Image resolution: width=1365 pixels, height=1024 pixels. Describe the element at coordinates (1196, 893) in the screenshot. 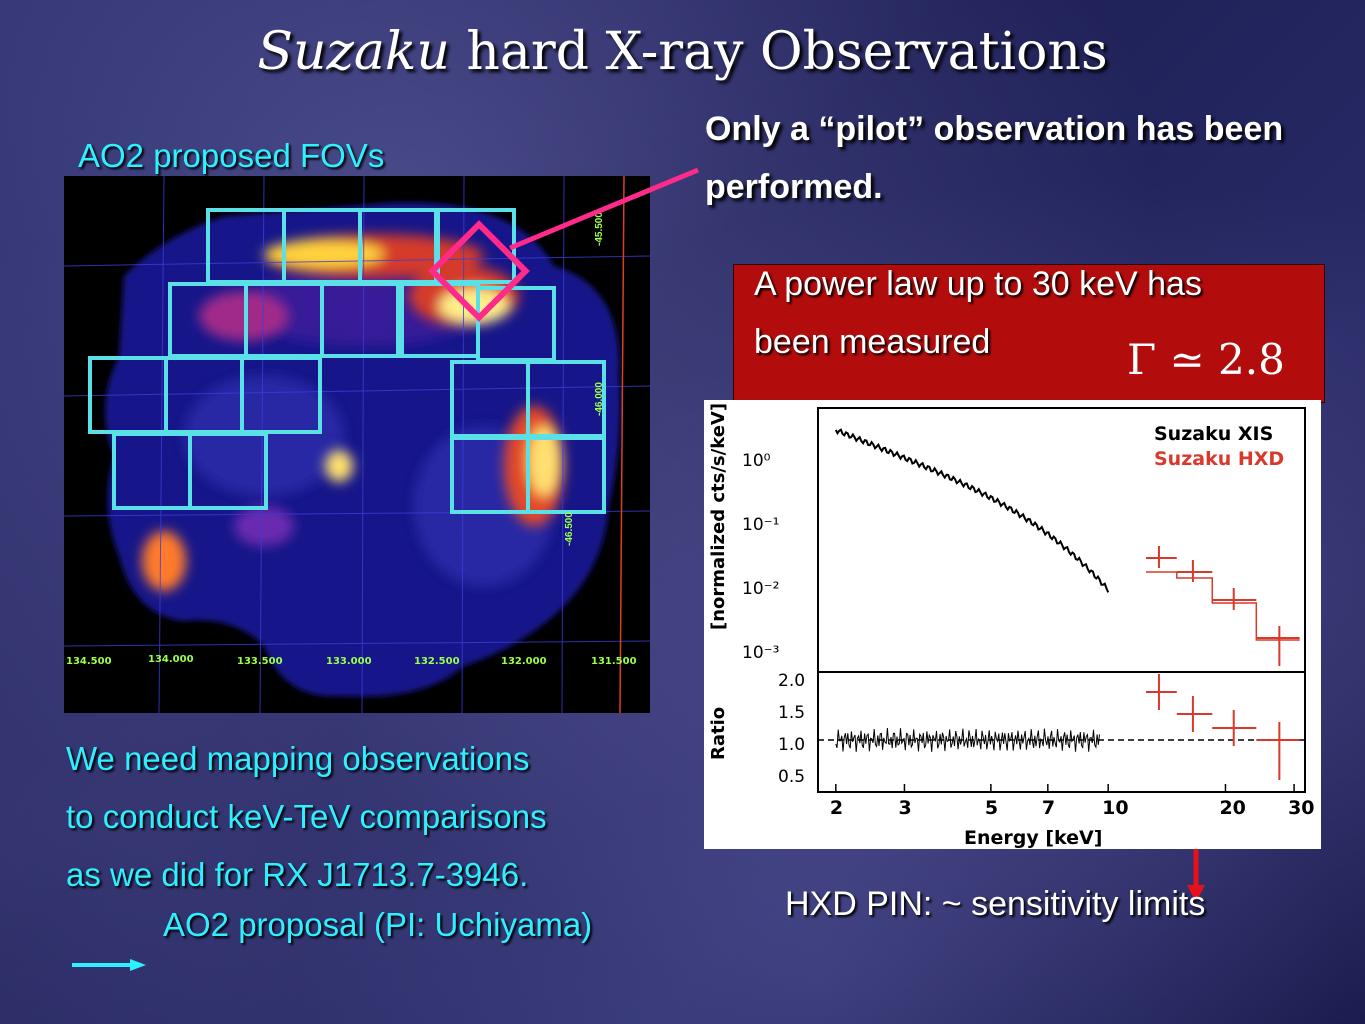

I see `red-arrow-head` at that location.